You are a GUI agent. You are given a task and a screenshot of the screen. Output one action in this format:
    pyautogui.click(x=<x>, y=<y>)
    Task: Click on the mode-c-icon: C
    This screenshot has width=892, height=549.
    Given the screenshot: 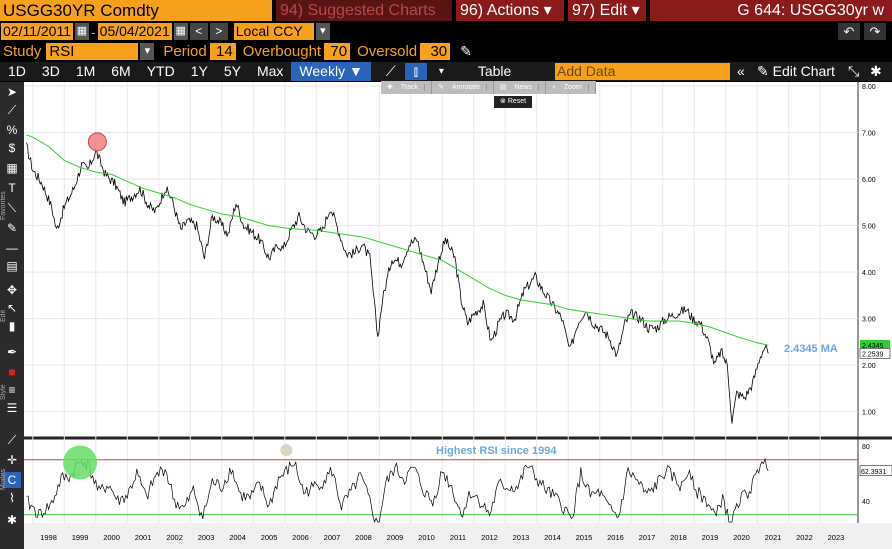 What is the action you would take?
    pyautogui.click(x=12, y=480)
    